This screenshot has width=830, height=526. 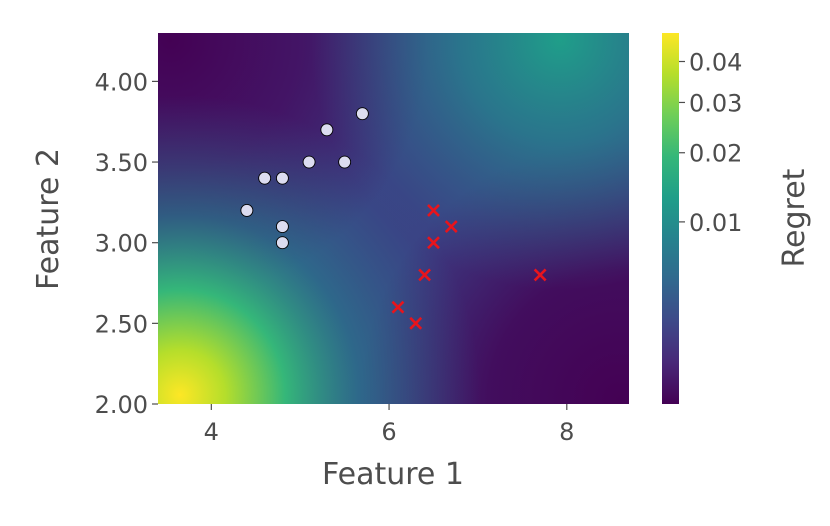 I want to click on y-tick-label: 3.50, so click(x=121, y=163).